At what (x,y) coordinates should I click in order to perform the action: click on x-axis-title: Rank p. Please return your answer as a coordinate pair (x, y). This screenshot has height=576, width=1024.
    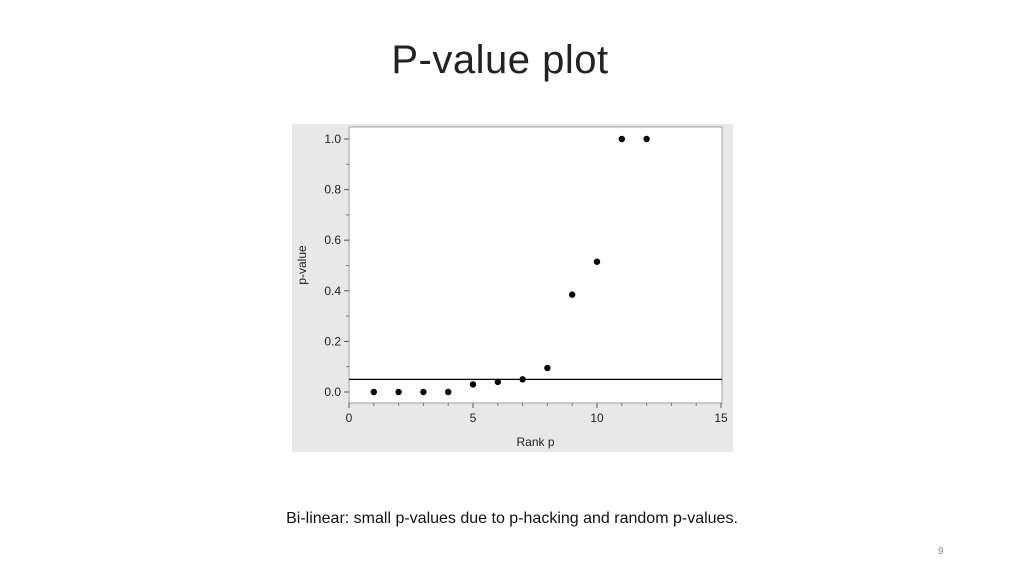
    Looking at the image, I should click on (535, 442).